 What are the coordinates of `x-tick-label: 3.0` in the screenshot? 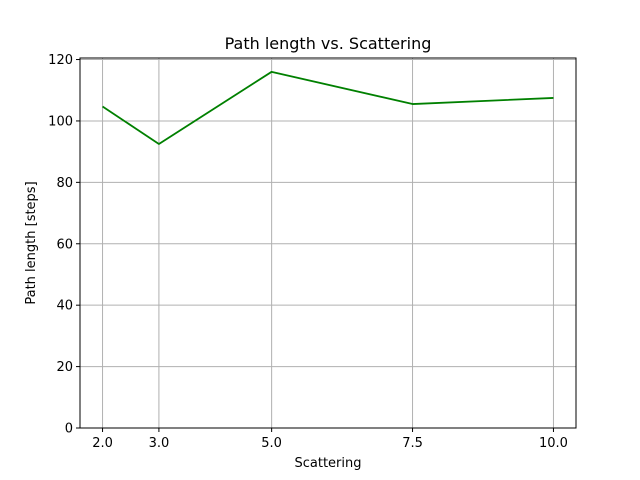 It's located at (159, 443).